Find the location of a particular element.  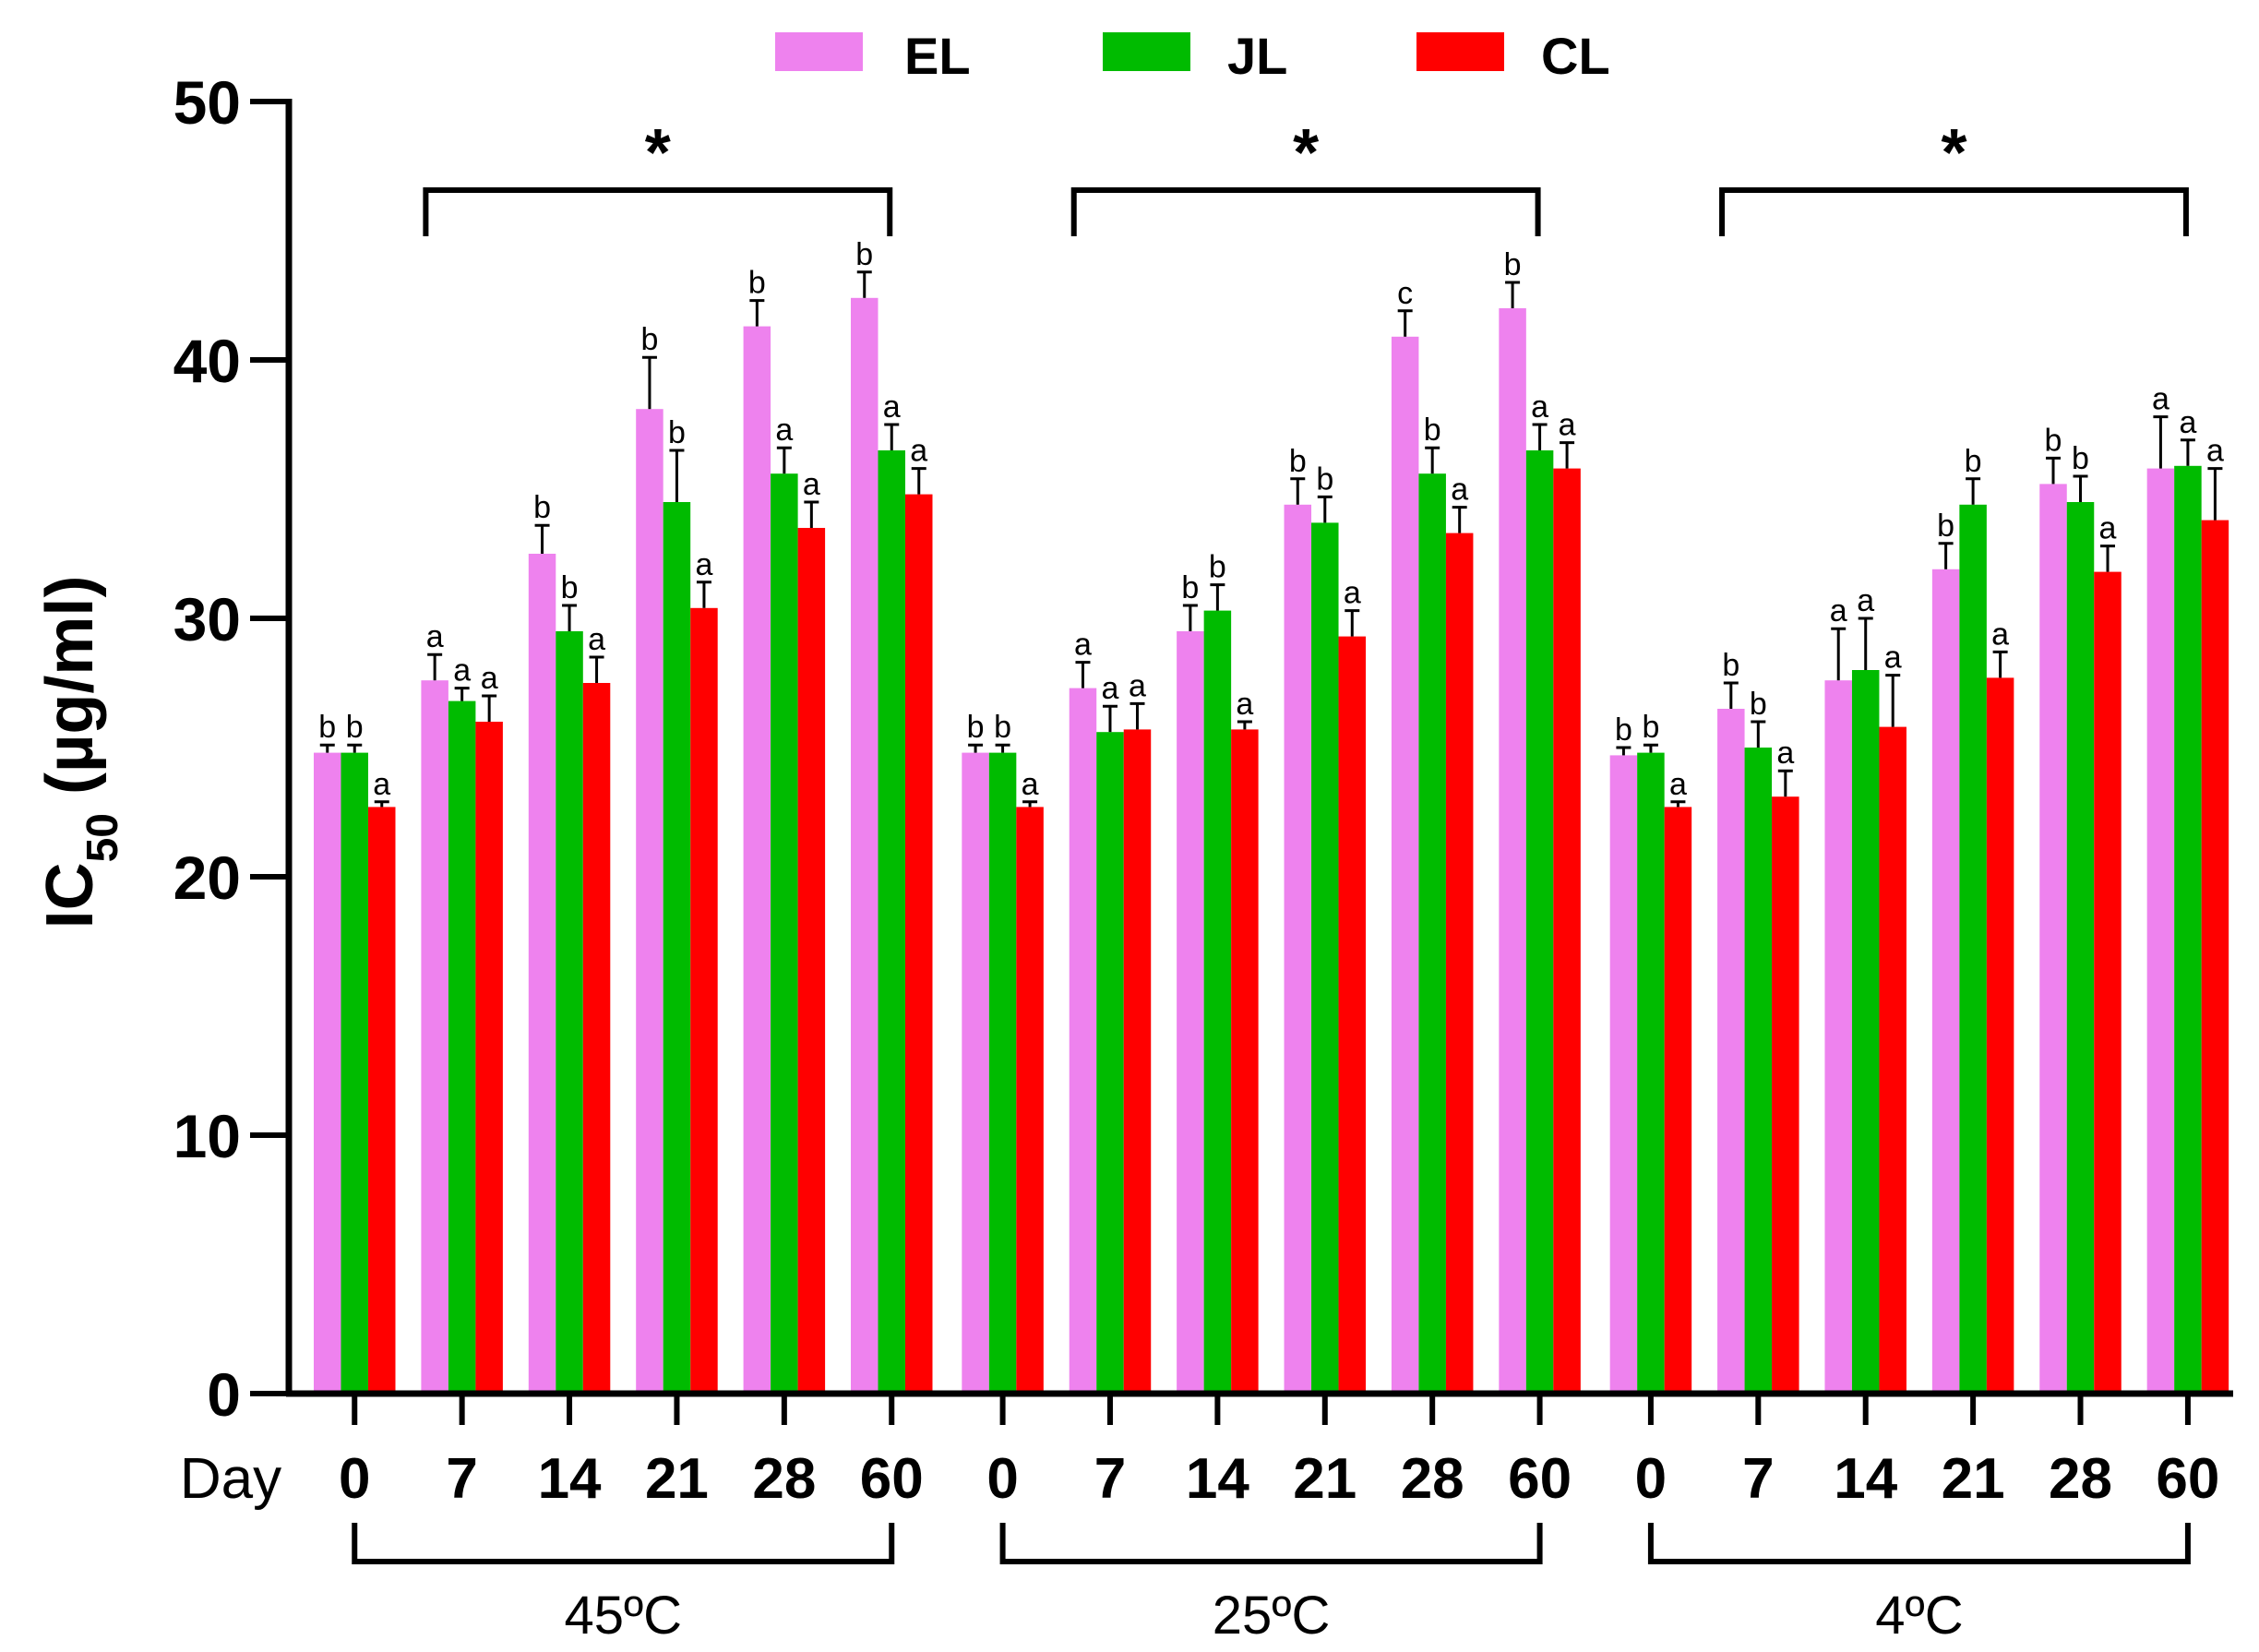

y-axis-title: IC50 (µg/ml) is located at coordinates (80, 753).